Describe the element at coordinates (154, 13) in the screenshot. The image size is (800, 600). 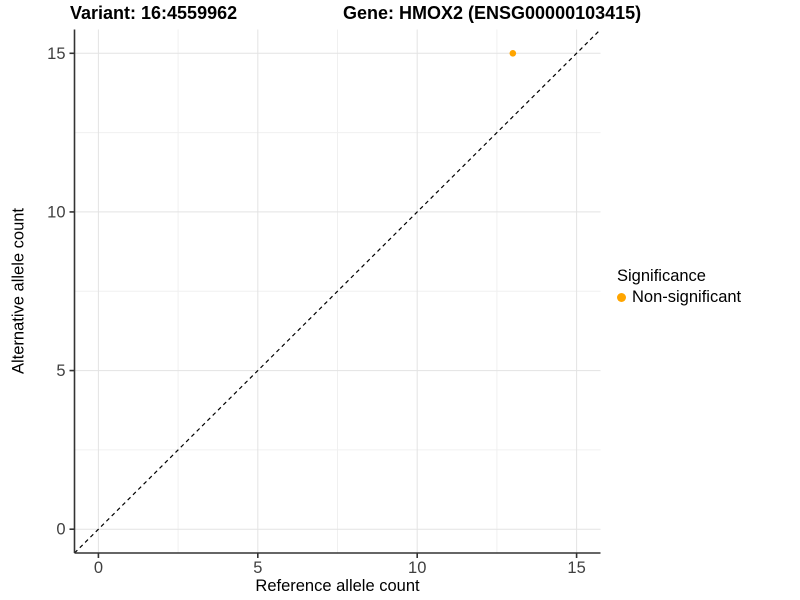
I see `plot-title-variant: Variant: 16:4559962` at that location.